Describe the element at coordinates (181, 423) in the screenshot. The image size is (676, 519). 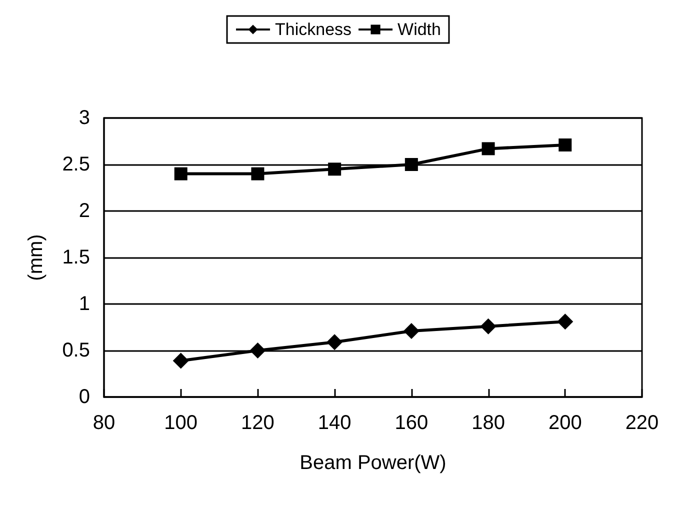
I see `x-tick-label: 100` at that location.